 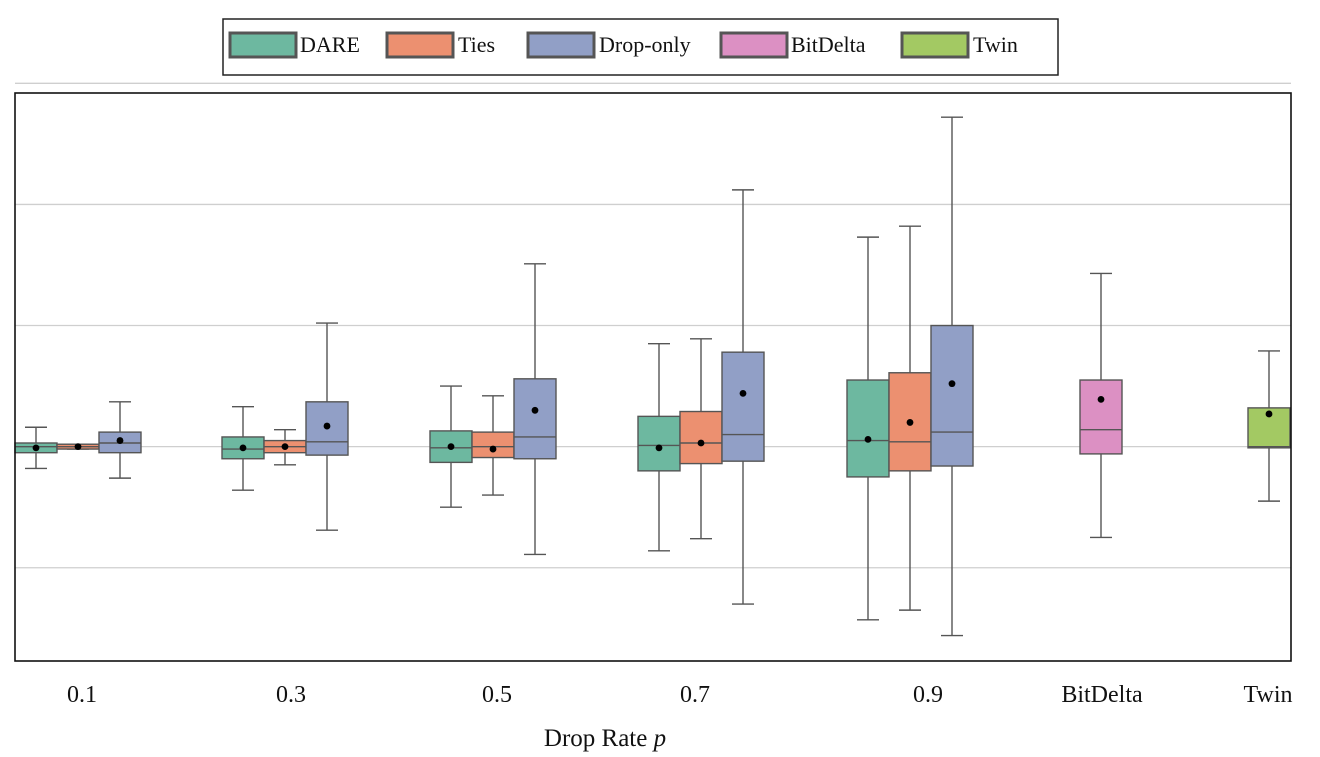 I want to click on legend-entry-dare: DARE, so click(x=294, y=45).